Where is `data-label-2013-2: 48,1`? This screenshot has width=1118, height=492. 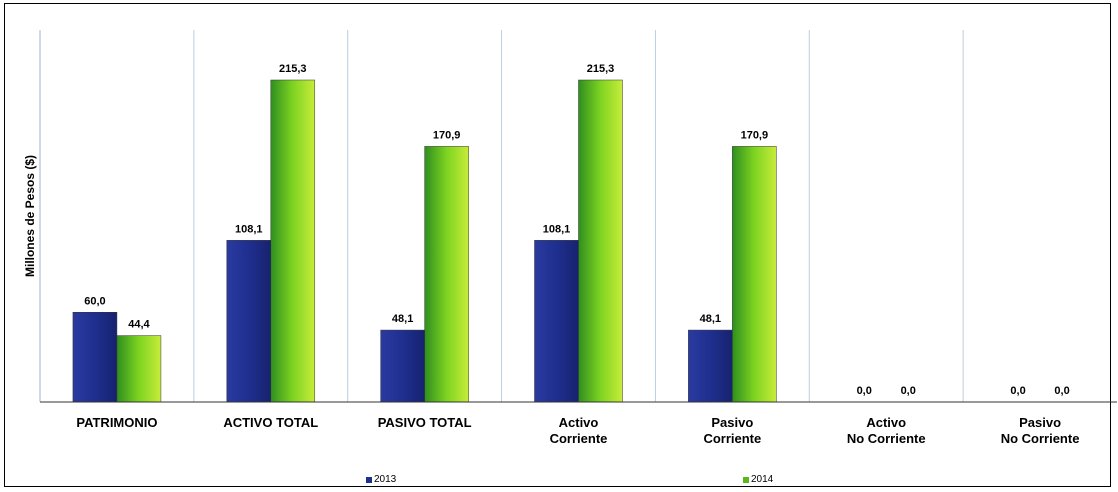
data-label-2013-2: 48,1 is located at coordinates (402, 319).